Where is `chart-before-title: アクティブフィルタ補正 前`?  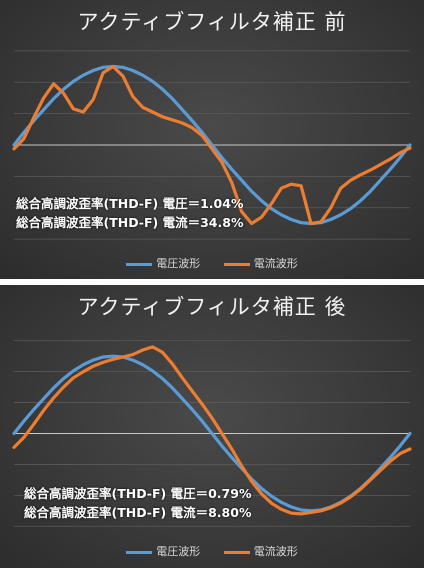 chart-before-title: アクティブフィルタ補正 前 is located at coordinates (212, 22).